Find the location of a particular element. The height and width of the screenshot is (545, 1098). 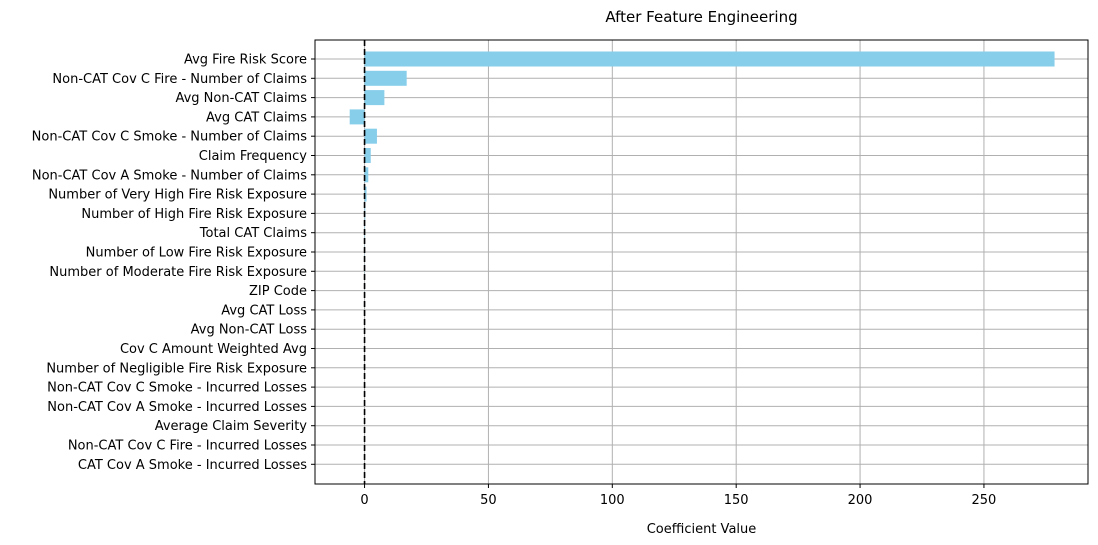

y-tick-label: Cov C Amount Weighted Avg is located at coordinates (213, 349).